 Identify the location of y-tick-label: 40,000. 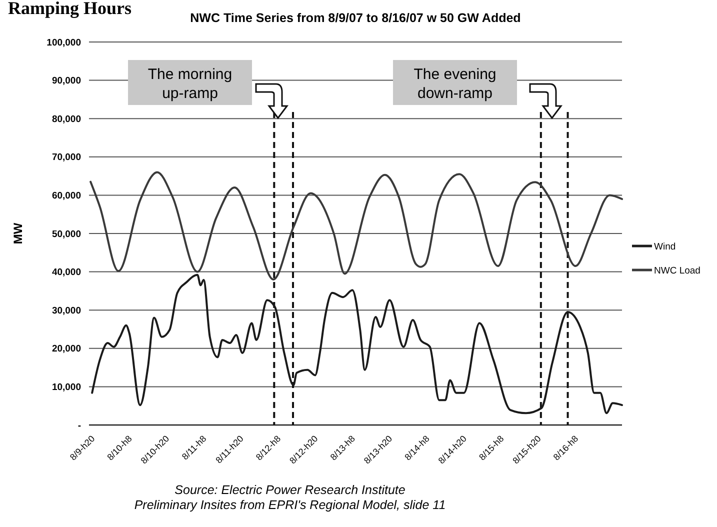
(66, 272).